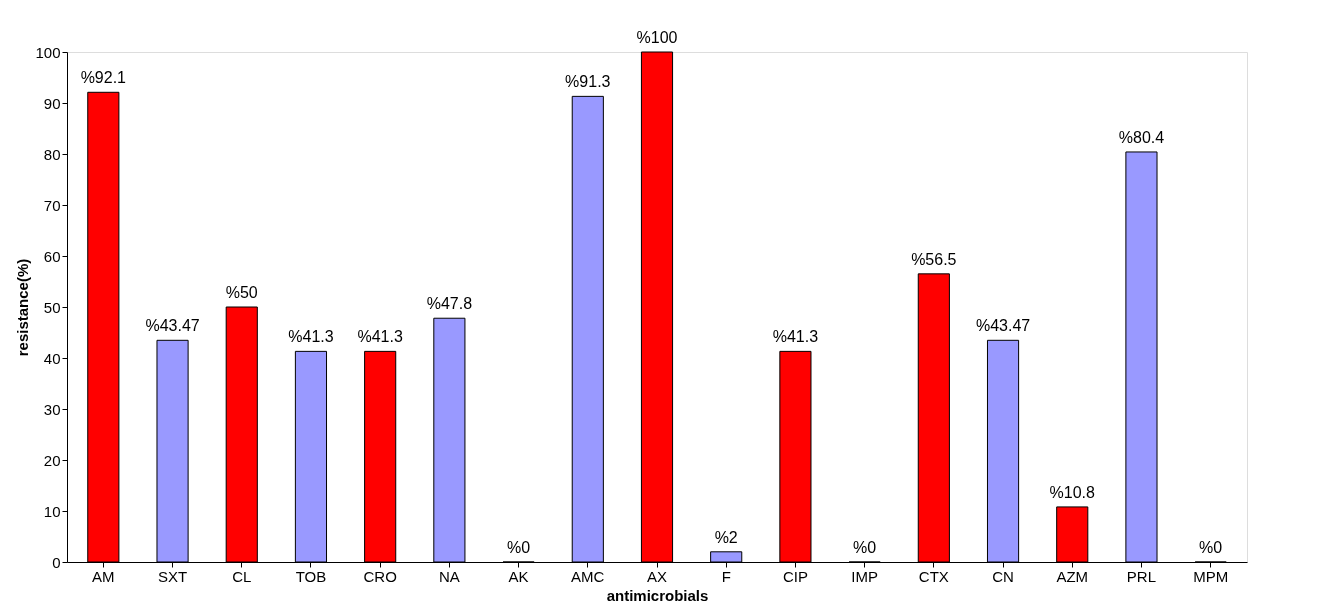 The height and width of the screenshot is (610, 1327). I want to click on y-tick-label: 10, so click(52, 511).